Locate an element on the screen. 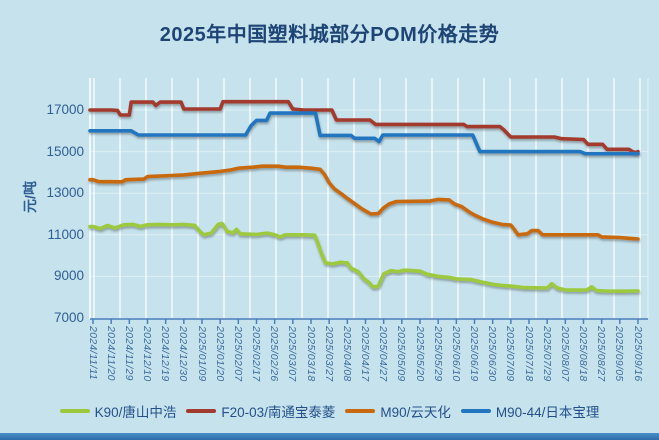 Image resolution: width=659 pixels, height=440 pixels. legend-item-f20-03: F20-03/南通宝泰菱 is located at coordinates (260, 411).